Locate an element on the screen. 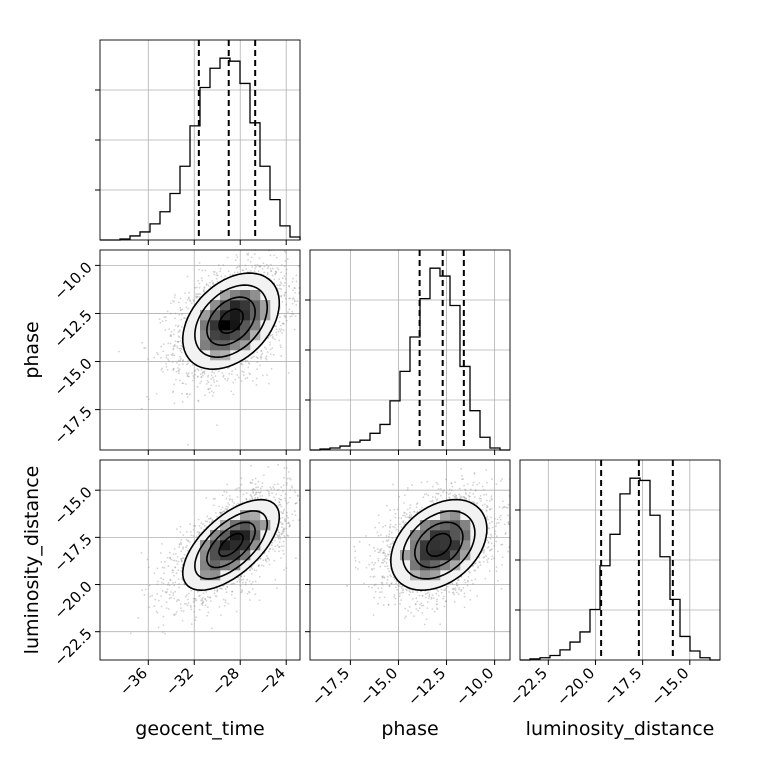  contour-line is located at coordinates (231, 321).